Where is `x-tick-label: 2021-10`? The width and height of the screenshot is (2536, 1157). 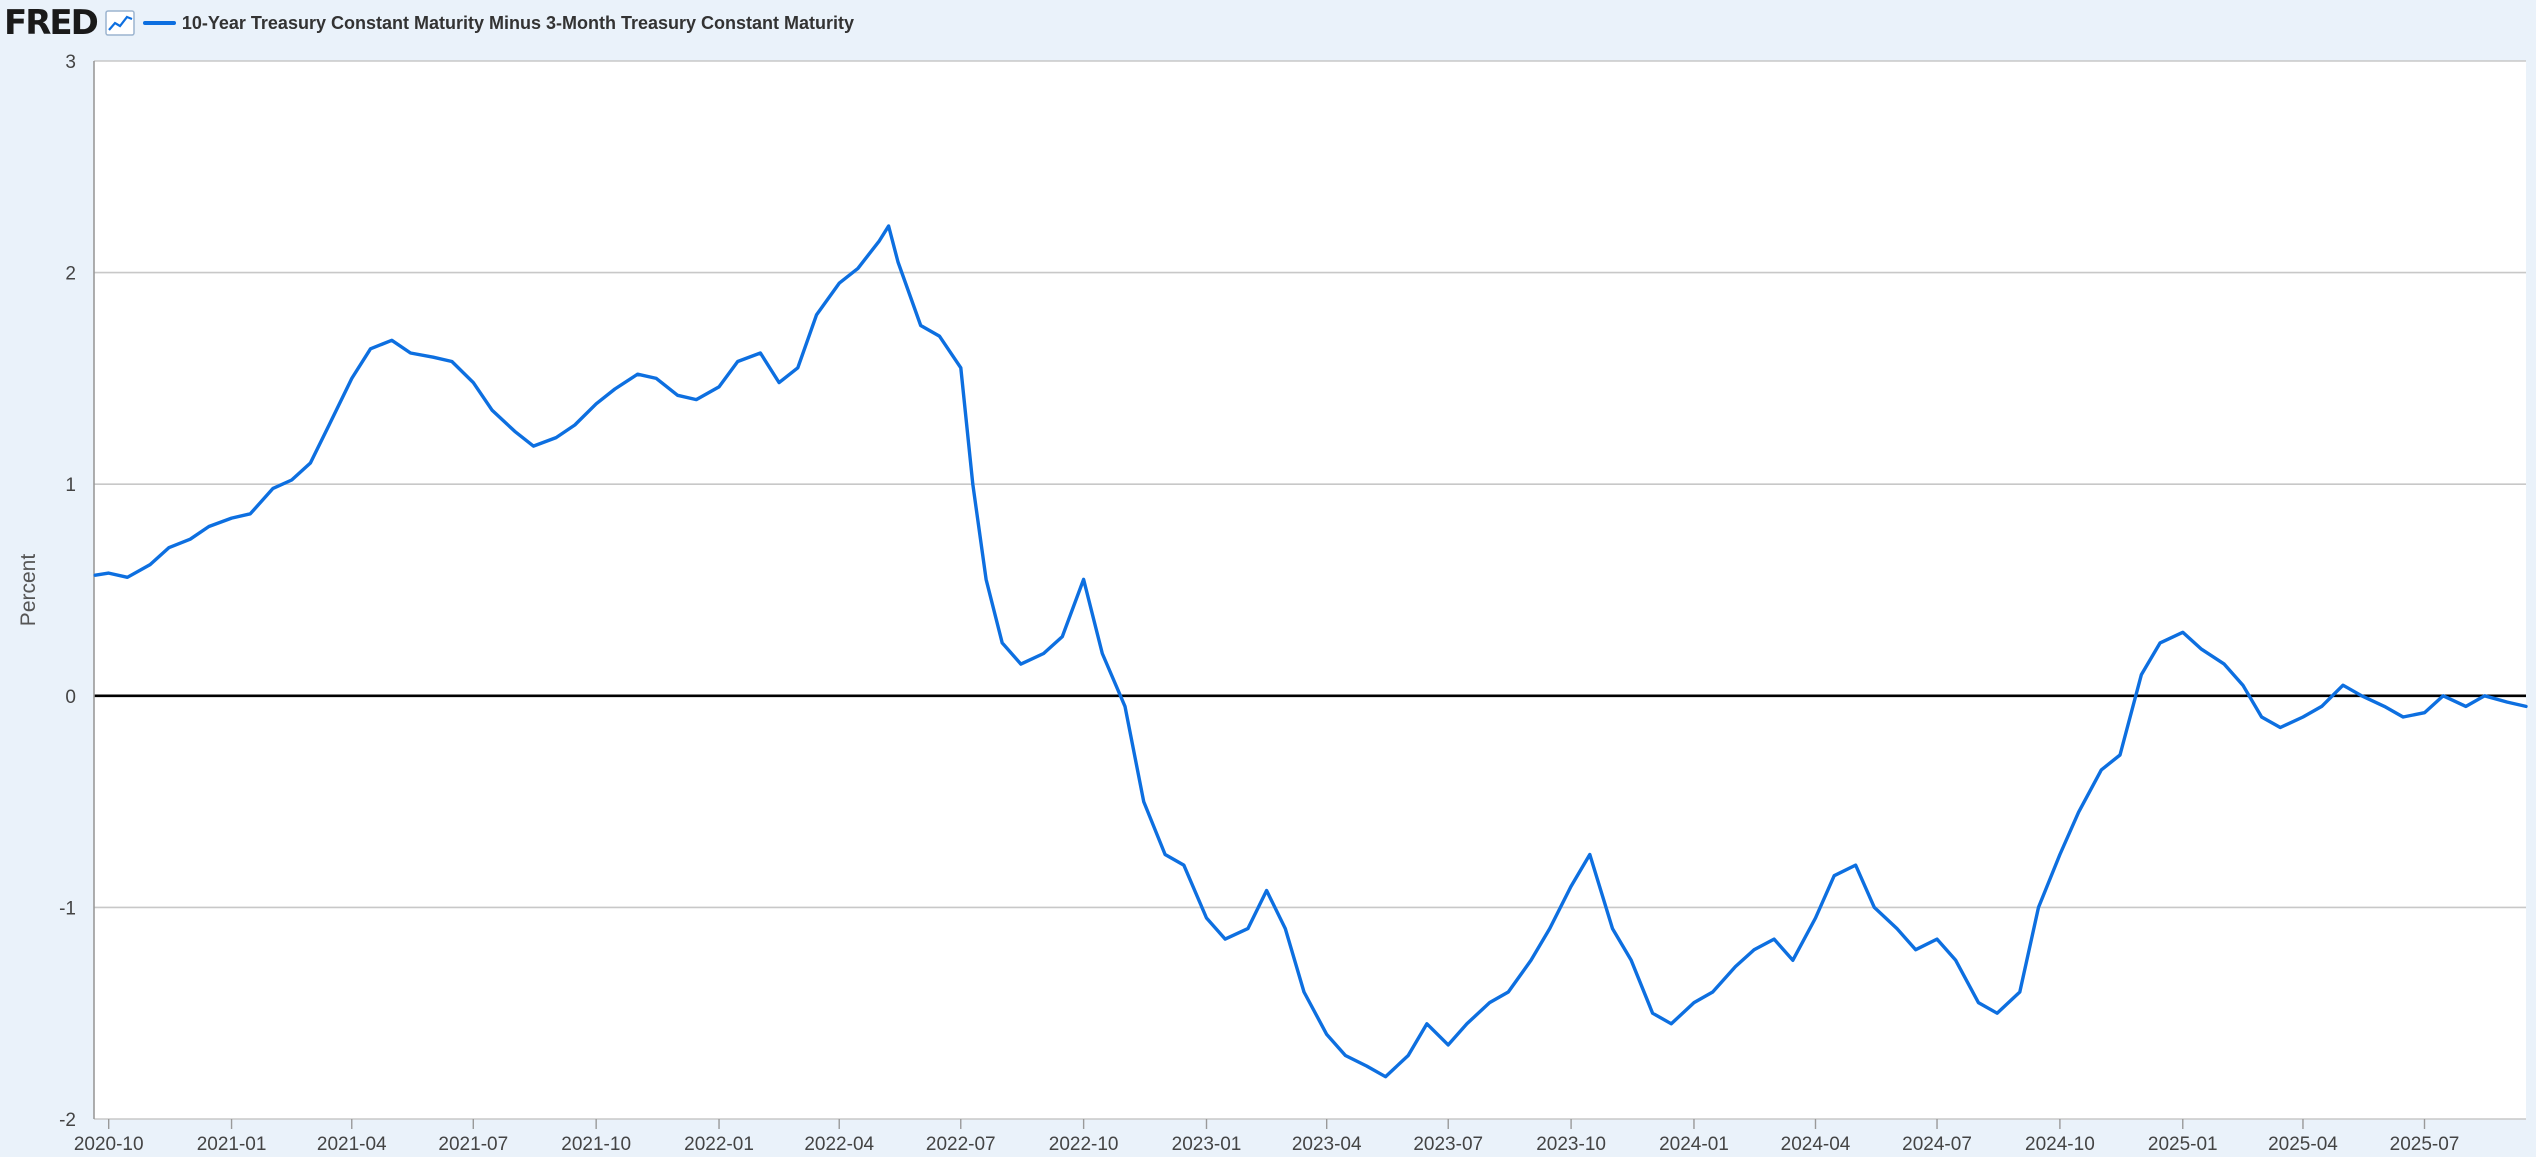
x-tick-label: 2021-10 is located at coordinates (596, 1144).